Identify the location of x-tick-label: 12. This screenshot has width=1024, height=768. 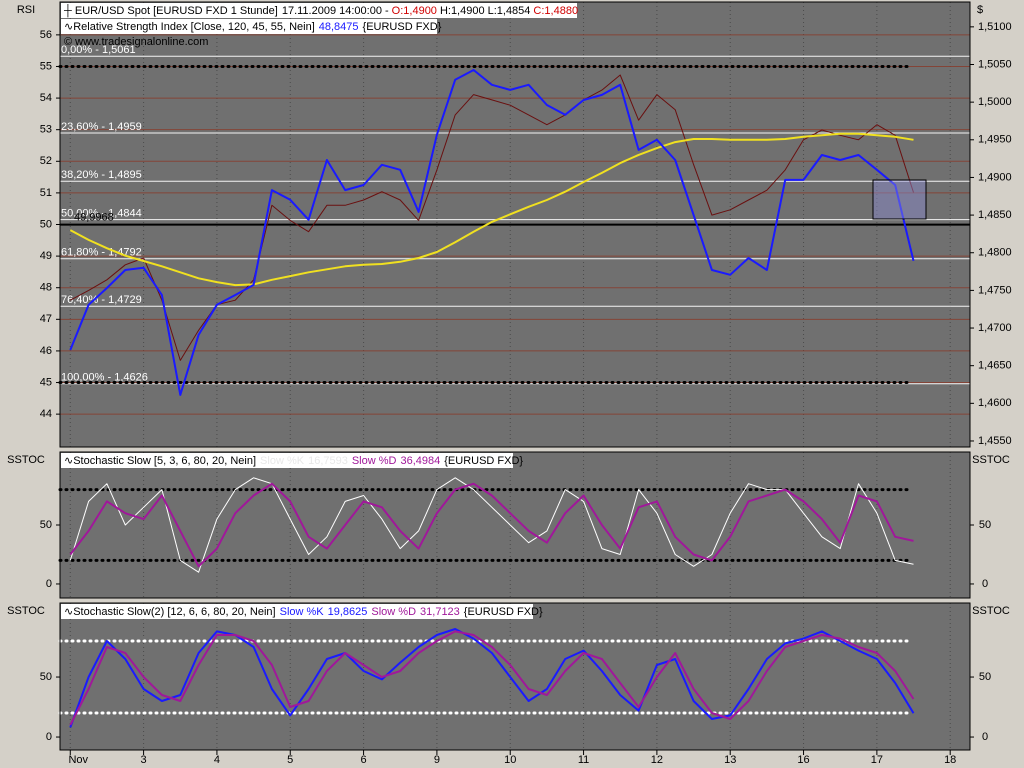
(657, 760).